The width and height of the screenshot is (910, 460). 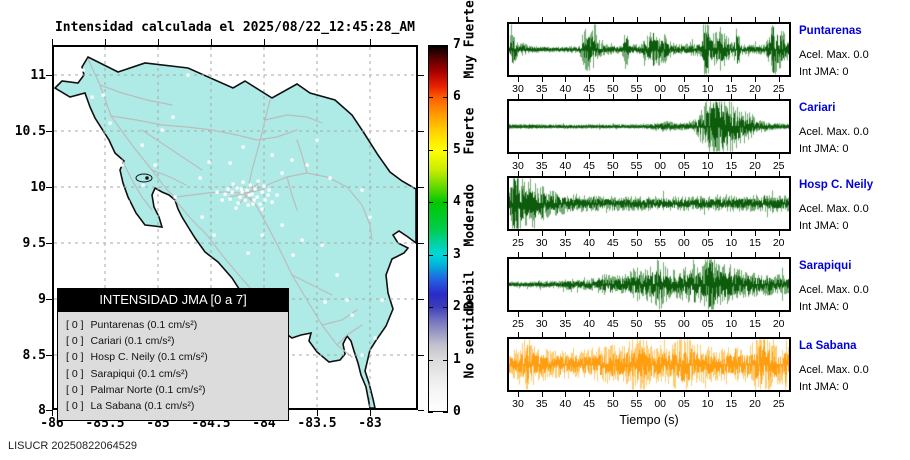 What do you see at coordinates (144, 178) in the screenshot?
I see `lake-arenal` at bounding box center [144, 178].